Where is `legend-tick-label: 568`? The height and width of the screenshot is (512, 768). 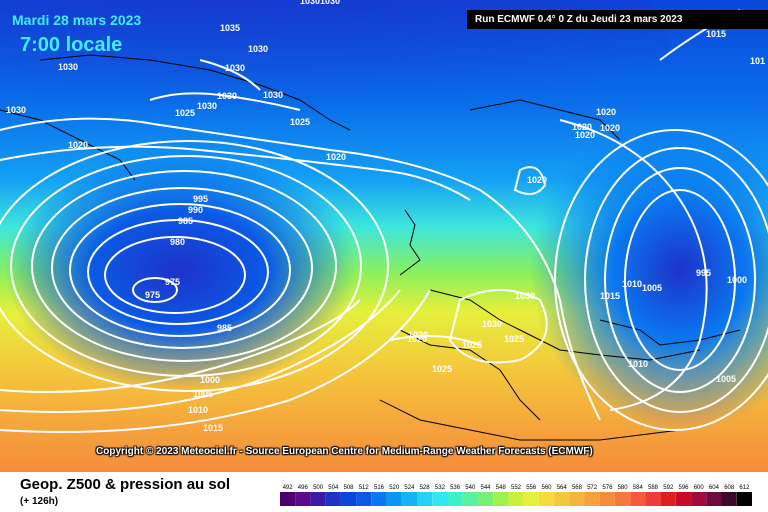
legend-tick-label: 568 is located at coordinates (577, 488).